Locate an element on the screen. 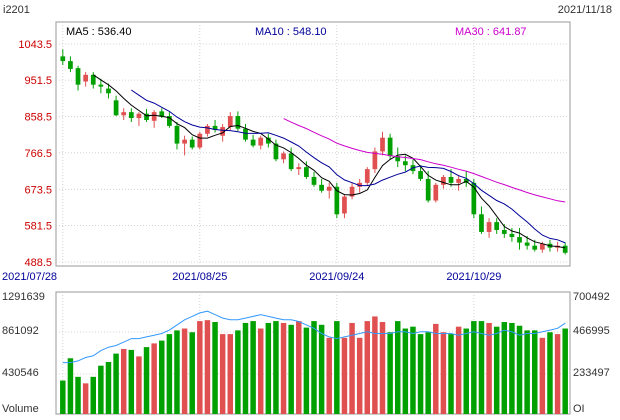 Image resolution: width=620 pixels, height=420 pixels. ma5-legend: MA5 : 536.40 is located at coordinates (98, 32).